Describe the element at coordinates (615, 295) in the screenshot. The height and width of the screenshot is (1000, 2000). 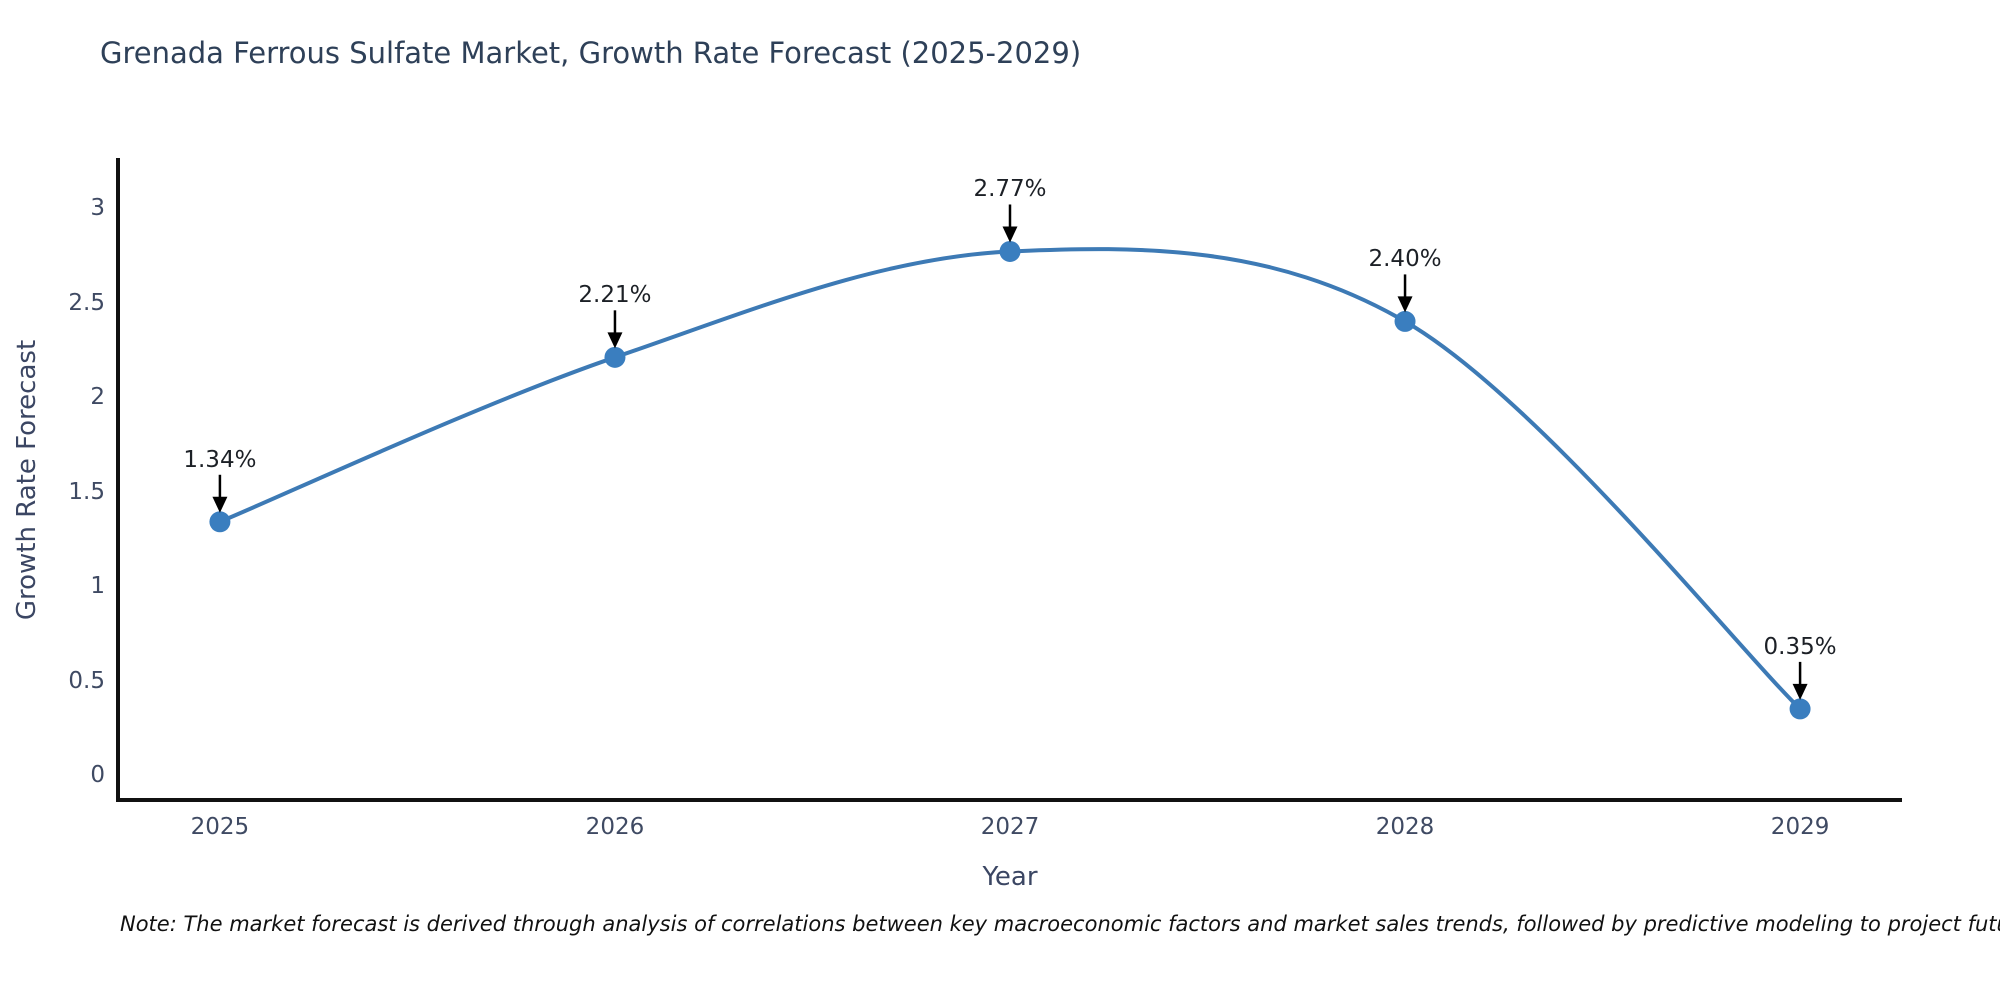
I see `point-value-label: 2.21%` at that location.